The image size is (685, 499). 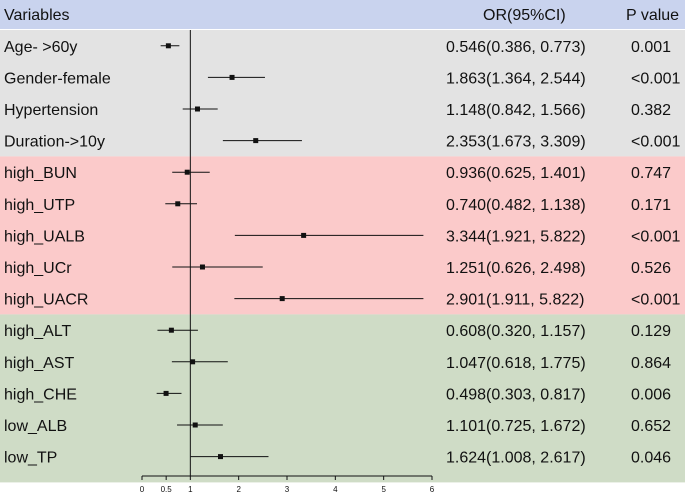 I want to click on row-variable-label: Hypertension, so click(x=51, y=110).